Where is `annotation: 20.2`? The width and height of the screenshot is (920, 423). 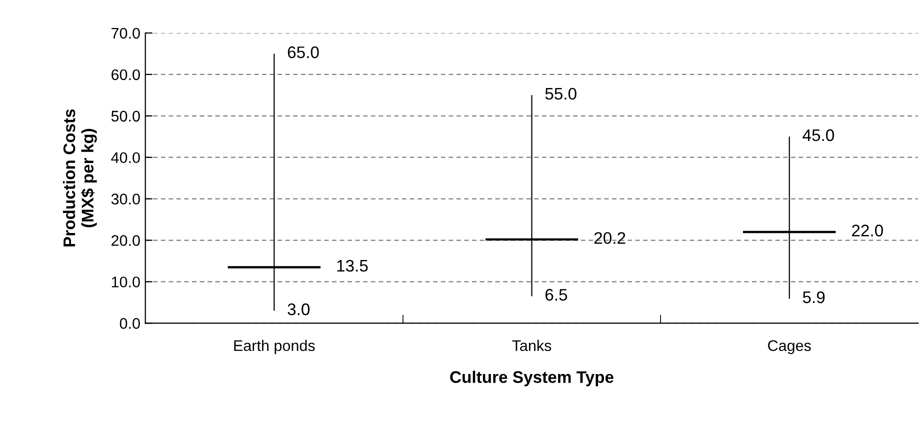 annotation: 20.2 is located at coordinates (610, 238).